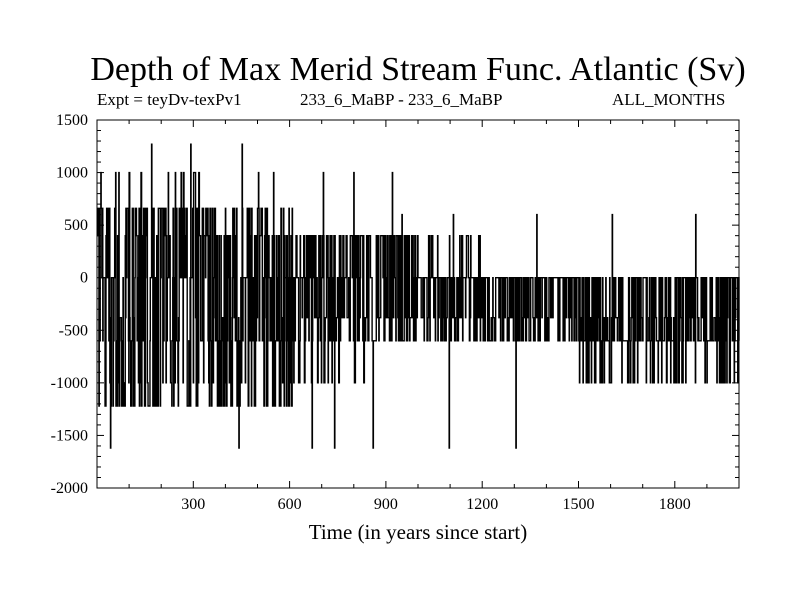 This screenshot has width=800, height=600. I want to click on x-tick-label: 300, so click(193, 504).